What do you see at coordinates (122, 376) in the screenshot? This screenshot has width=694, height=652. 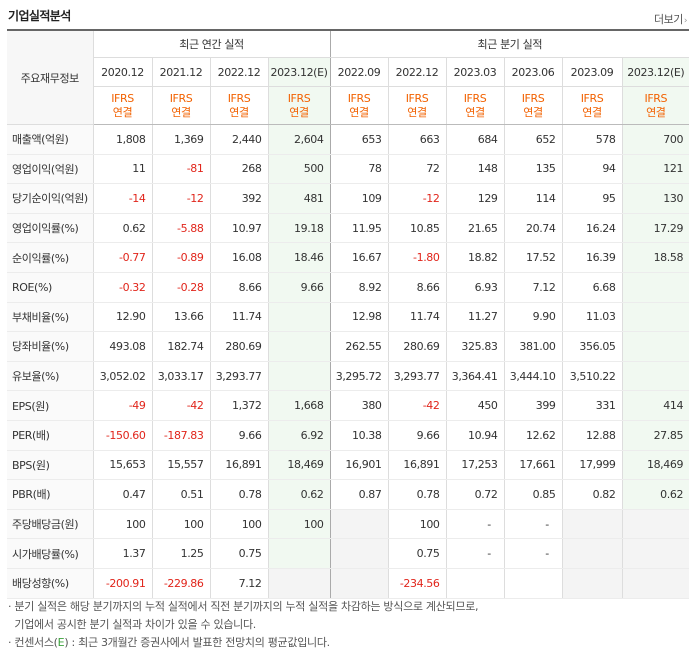 I see `table-cell: 3,052.02` at bounding box center [122, 376].